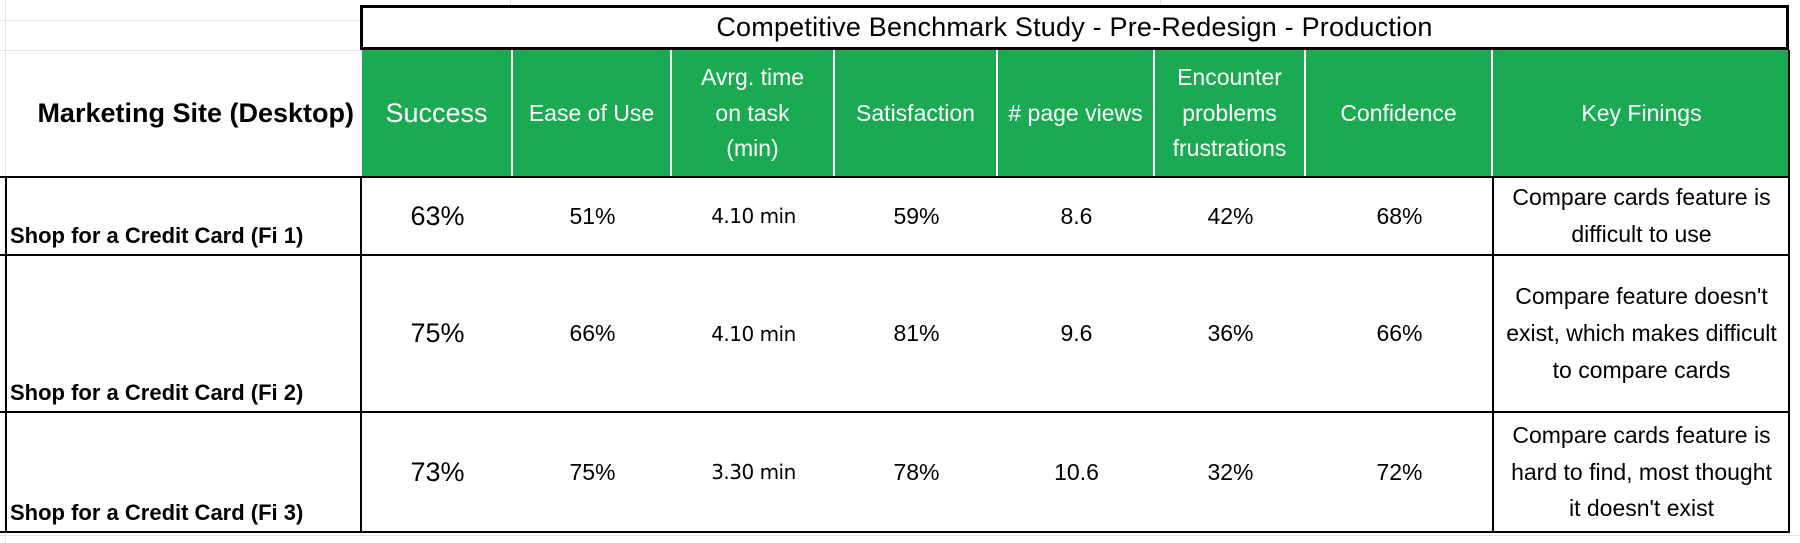 The width and height of the screenshot is (1800, 543). What do you see at coordinates (195, 113) in the screenshot?
I see `corner-label: Marketing Site (Desktop)` at bounding box center [195, 113].